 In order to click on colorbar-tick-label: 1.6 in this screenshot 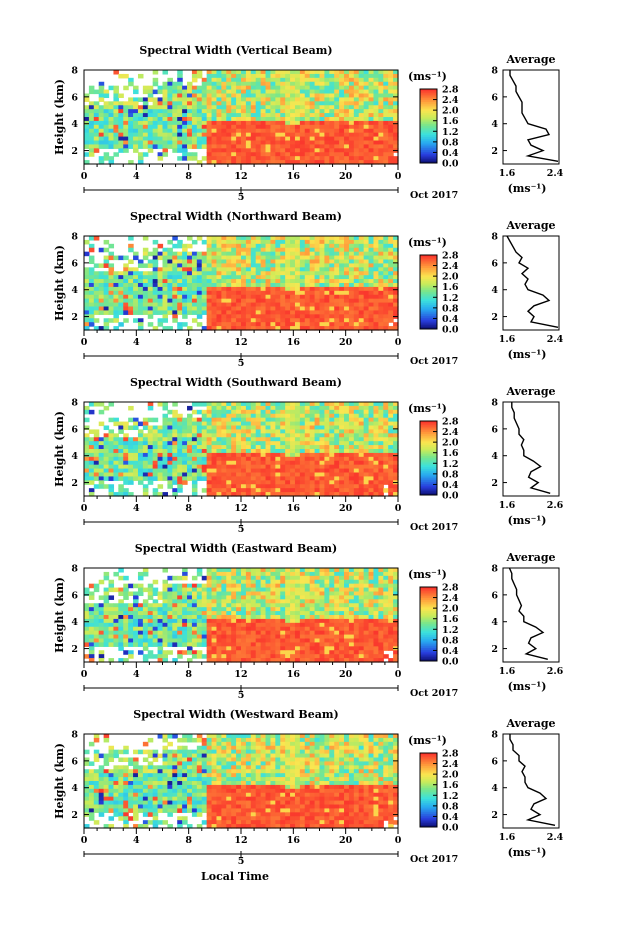, I will do `click(450, 287)`.